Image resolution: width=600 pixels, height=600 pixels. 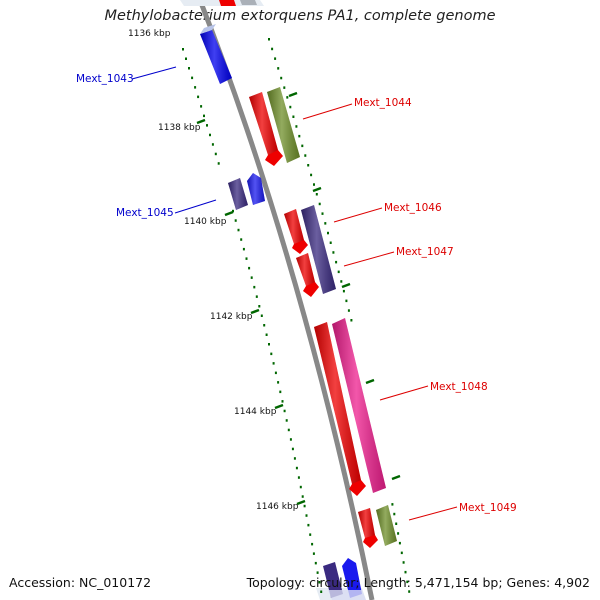 I want to click on tick-1138: 1138 kbp, so click(x=182, y=125).